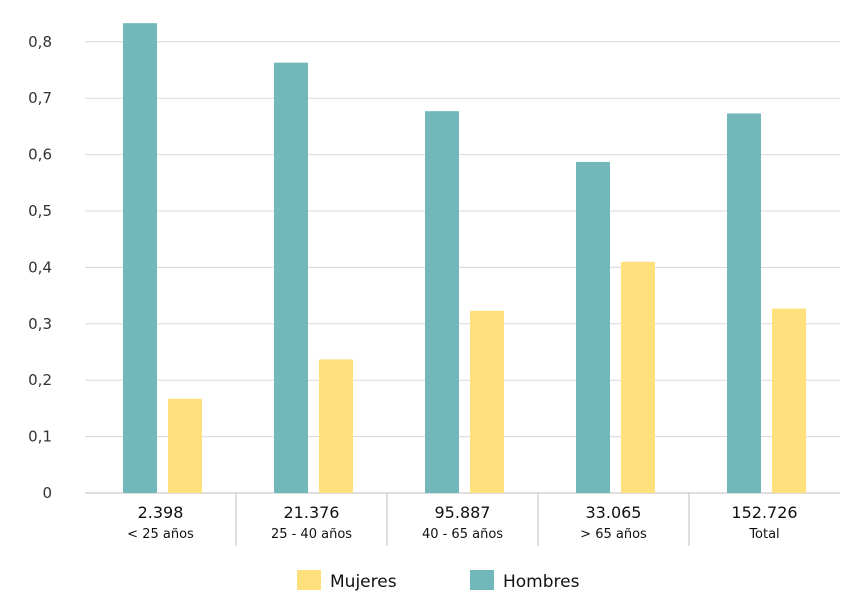 The width and height of the screenshot is (841, 593). What do you see at coordinates (463, 512) in the screenshot?
I see `category-count-label: 95.887` at bounding box center [463, 512].